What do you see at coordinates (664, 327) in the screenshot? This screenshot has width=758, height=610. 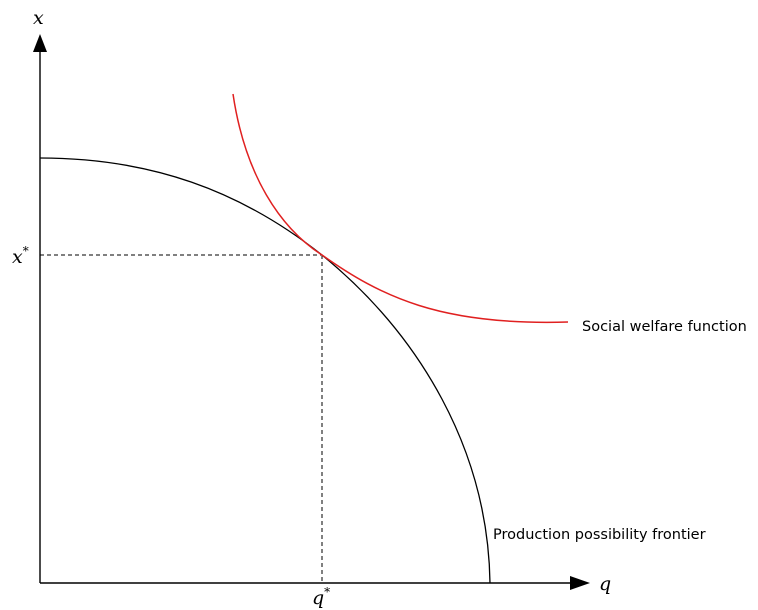 I see `social-welfare-function-label: Social welfare function` at bounding box center [664, 327].